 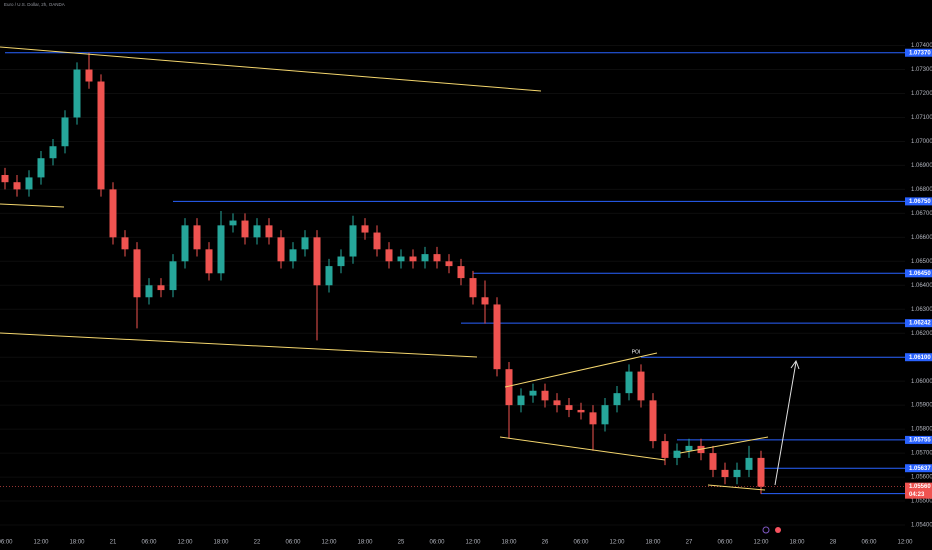 What do you see at coordinates (921, 262) in the screenshot?
I see `y-tick-label: 1.06500` at bounding box center [921, 262].